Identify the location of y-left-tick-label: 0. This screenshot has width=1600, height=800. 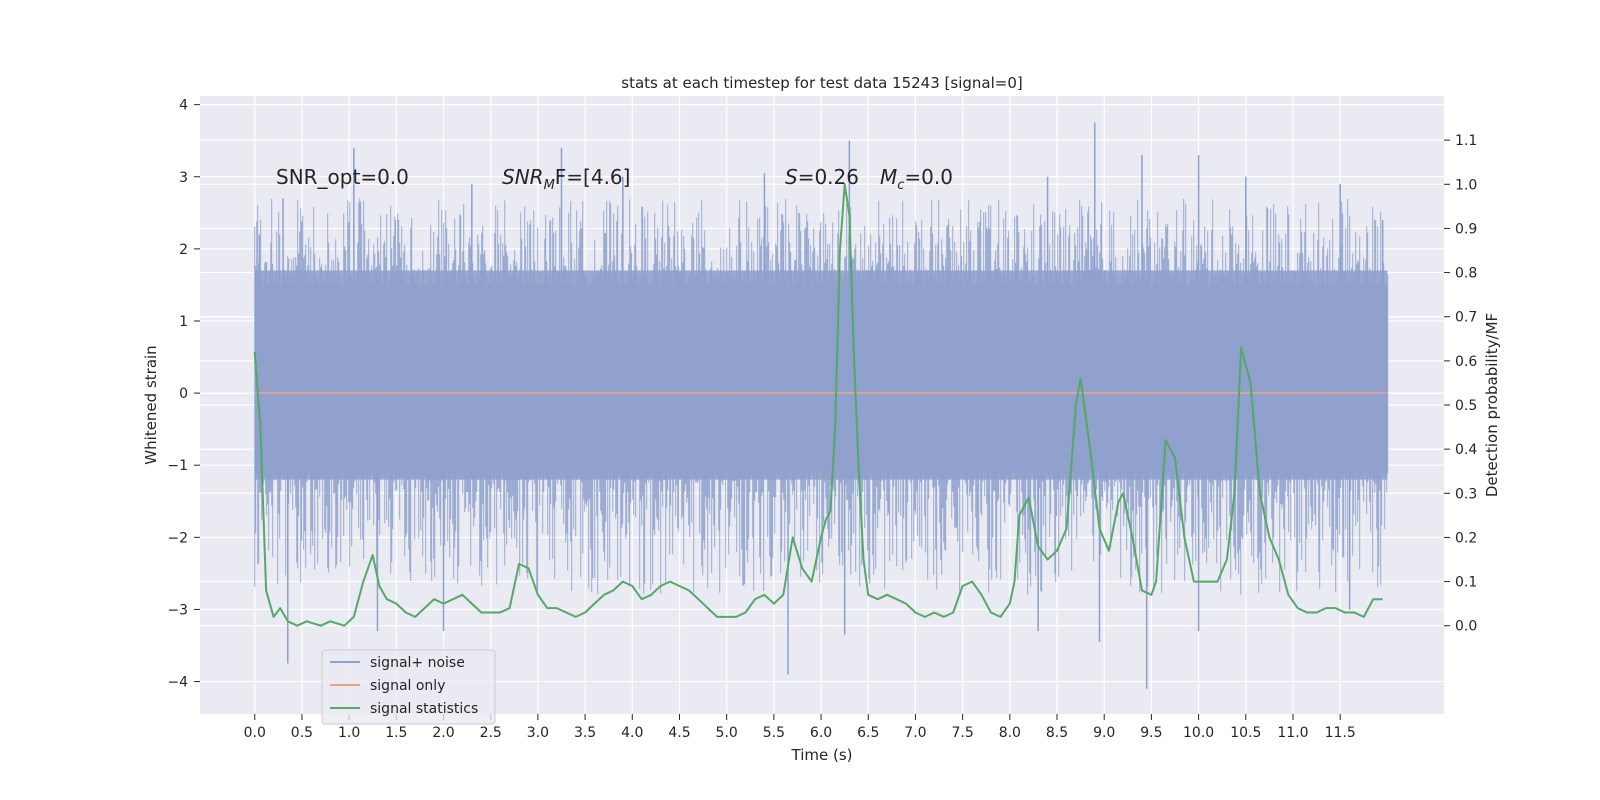
(183, 394).